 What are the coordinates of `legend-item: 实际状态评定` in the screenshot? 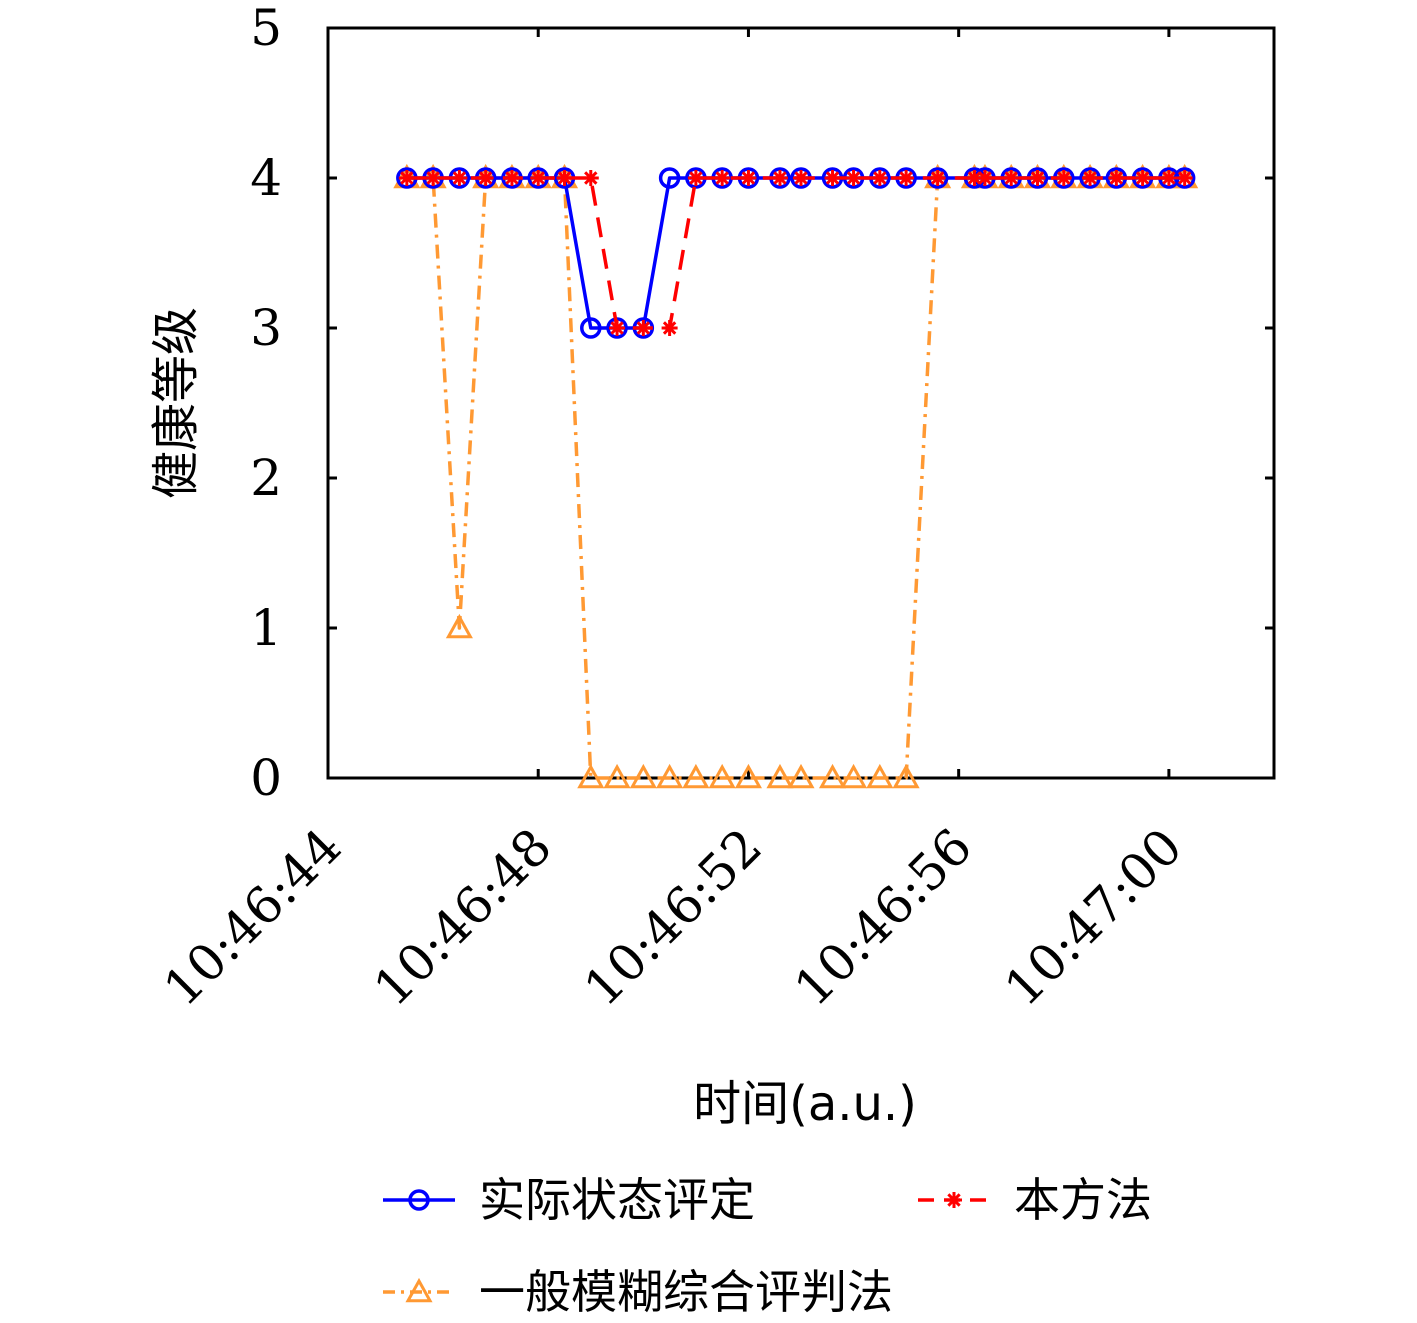 It's located at (569, 1200).